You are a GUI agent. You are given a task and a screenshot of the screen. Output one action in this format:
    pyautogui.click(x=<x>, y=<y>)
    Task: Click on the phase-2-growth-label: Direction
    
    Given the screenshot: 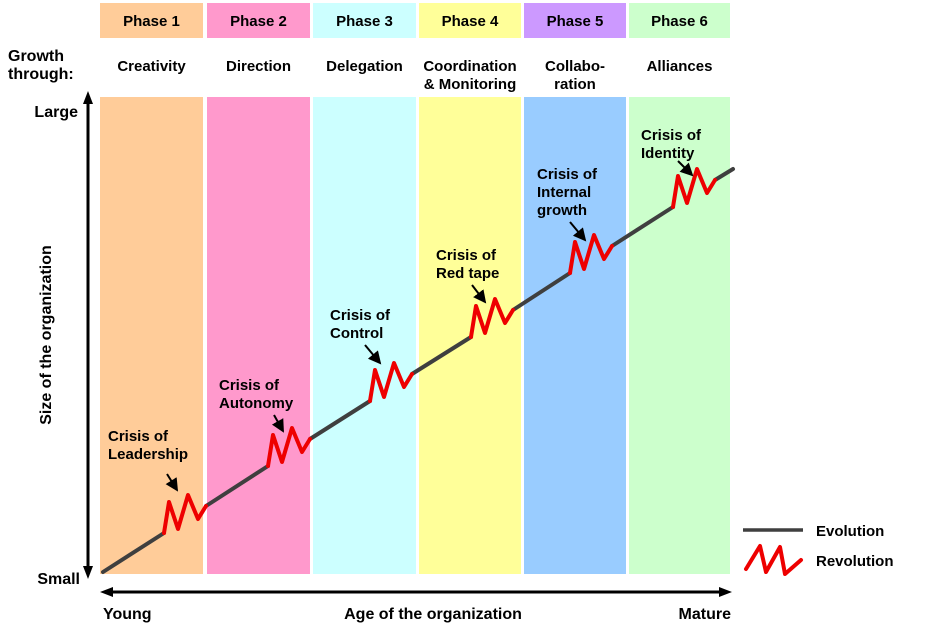 What is the action you would take?
    pyautogui.click(x=258, y=66)
    